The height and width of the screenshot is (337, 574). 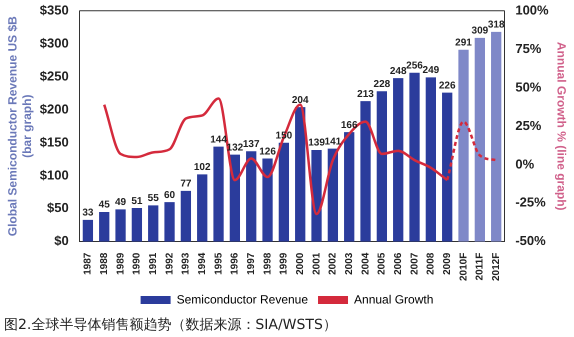 I want to click on data-label: 126, so click(x=267, y=152).